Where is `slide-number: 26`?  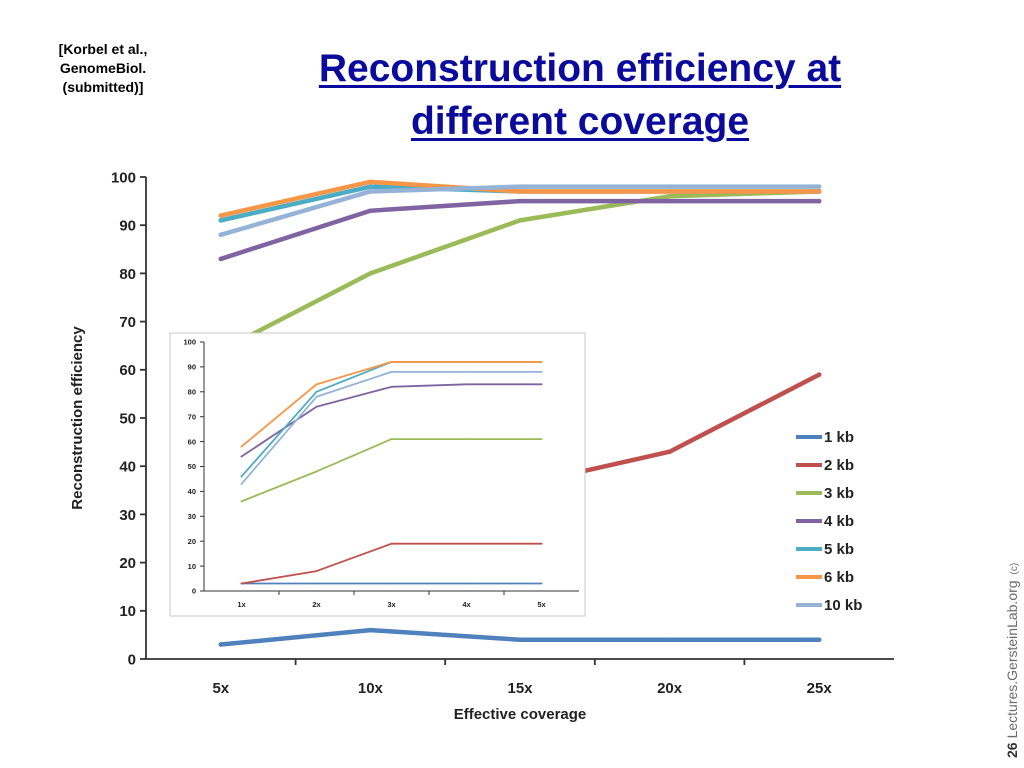
slide-number: 26 is located at coordinates (1012, 750).